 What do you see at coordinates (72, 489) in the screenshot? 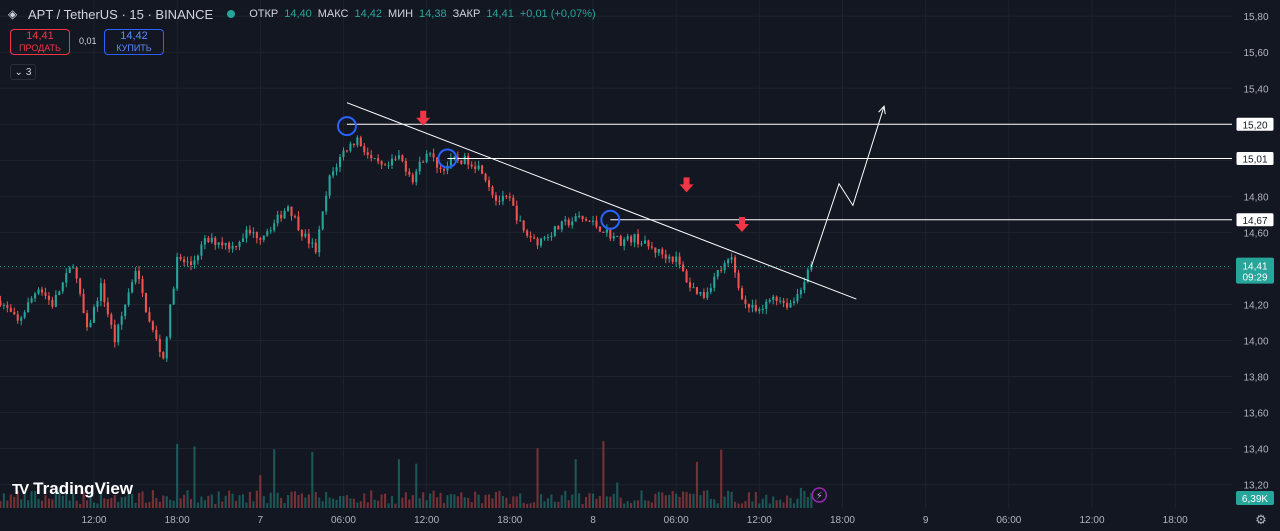
I see `tradingview-logo: TV TradingView` at bounding box center [72, 489].